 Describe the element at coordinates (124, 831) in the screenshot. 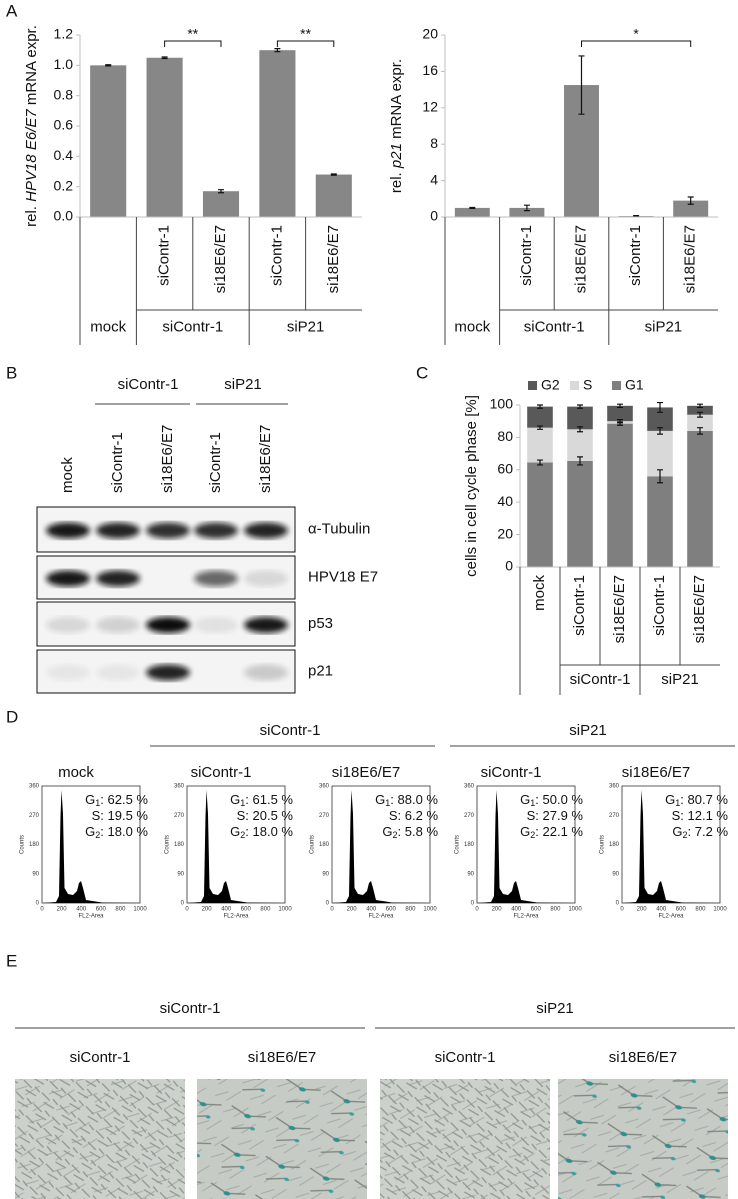

I see `flow-stat-value: : 18.0 %` at that location.